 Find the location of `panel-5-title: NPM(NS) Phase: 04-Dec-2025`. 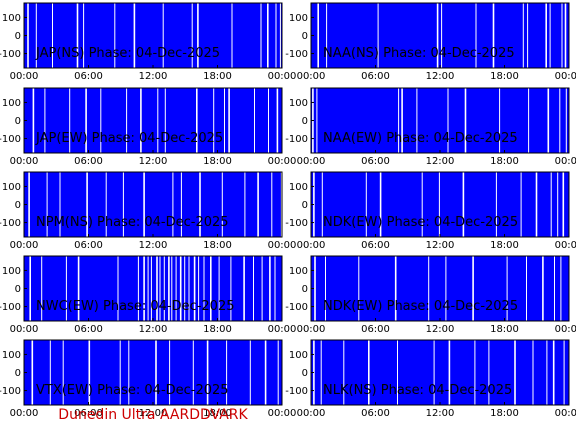

panel-5-title: NPM(NS) Phase: 04-Dec-2025 is located at coordinates (132, 222).